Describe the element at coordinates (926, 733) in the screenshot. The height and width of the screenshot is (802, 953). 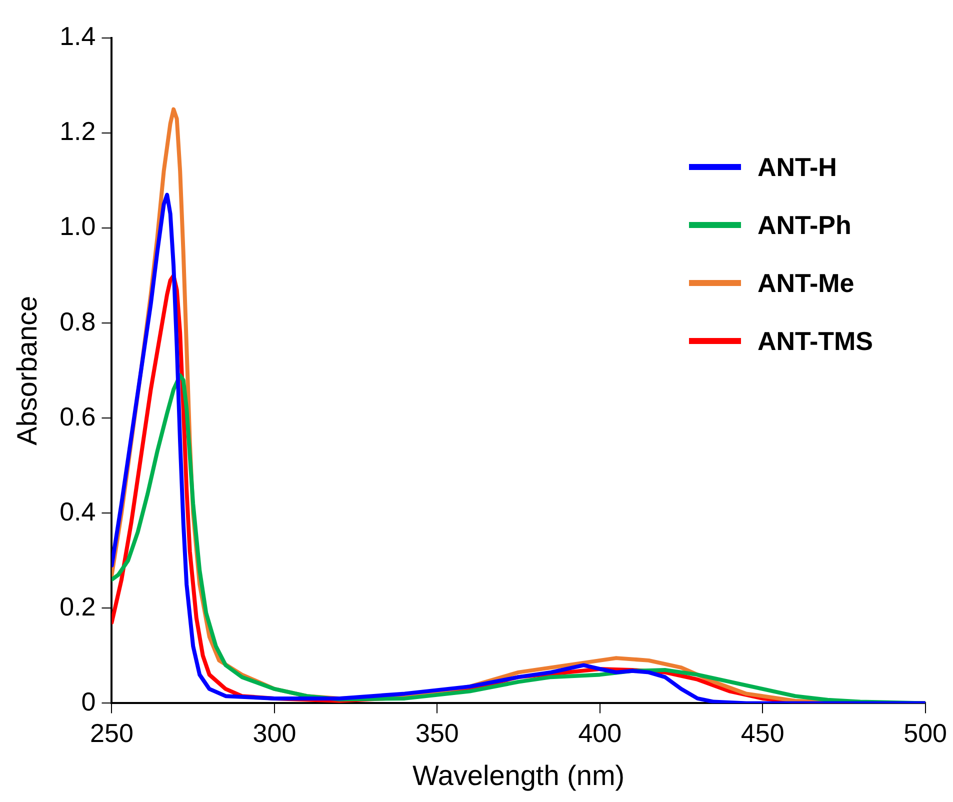
I see `x-tick-label: 500` at that location.